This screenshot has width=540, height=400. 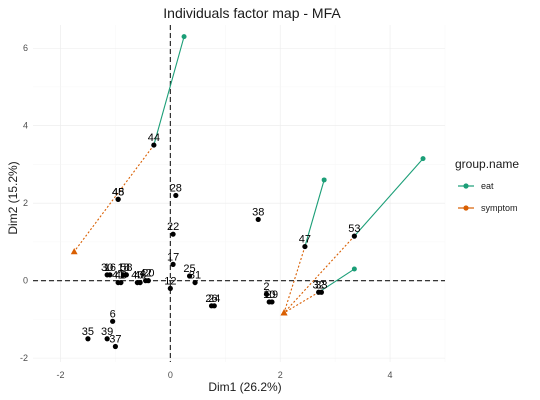 I want to click on chart-title: Individuals factor map - MFA, so click(x=252, y=13).